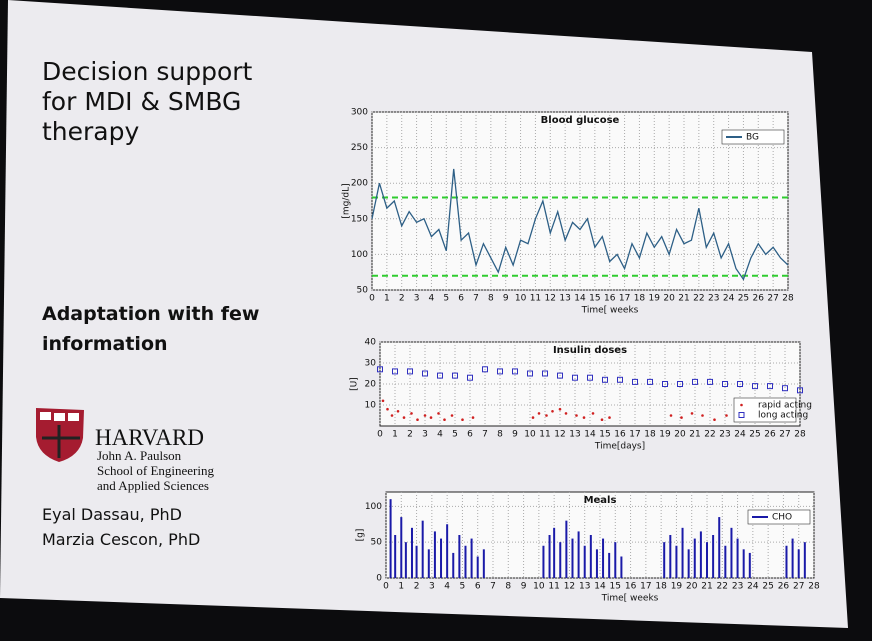 The image size is (872, 641). I want to click on x-tick-label: 23, so click(713, 299).